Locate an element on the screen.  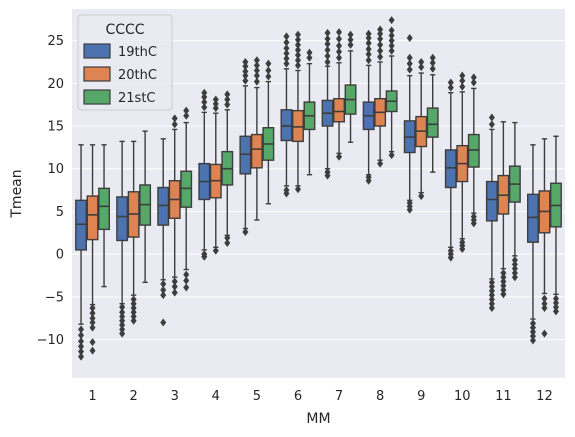
y-tick-label: 10 is located at coordinates (55, 169).